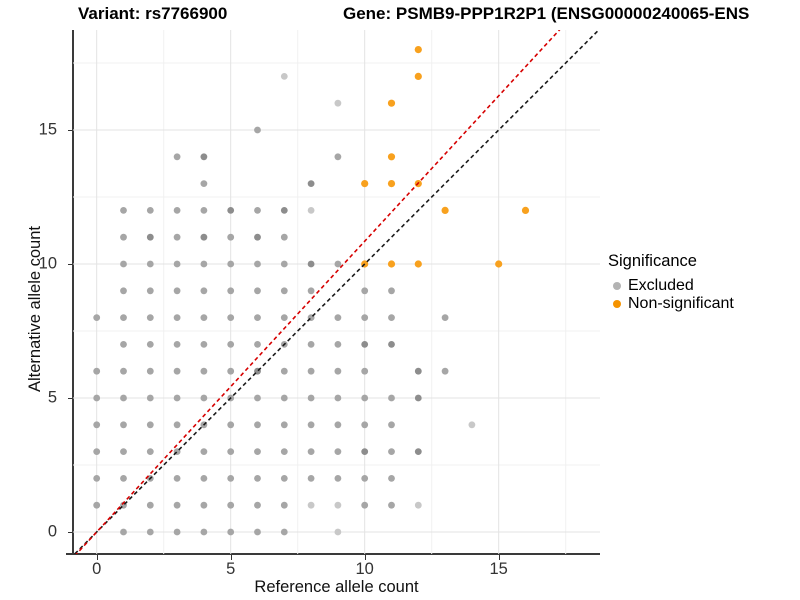 The height and width of the screenshot is (600, 800). What do you see at coordinates (498, 569) in the screenshot?
I see `x-tick-label: 15` at bounding box center [498, 569].